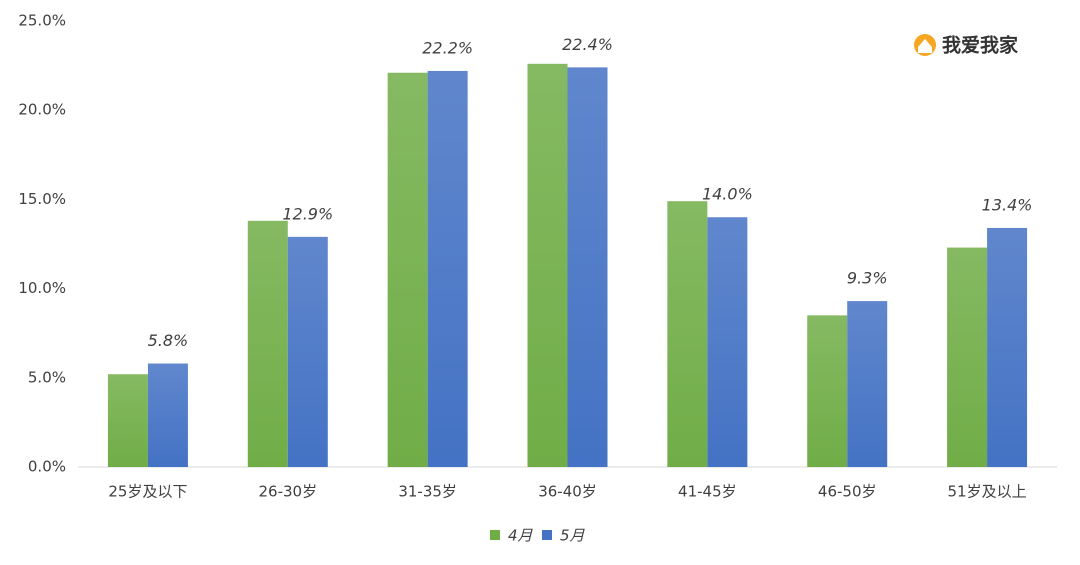  What do you see at coordinates (447, 47) in the screenshot?
I see `value-label: 22.2%` at bounding box center [447, 47].